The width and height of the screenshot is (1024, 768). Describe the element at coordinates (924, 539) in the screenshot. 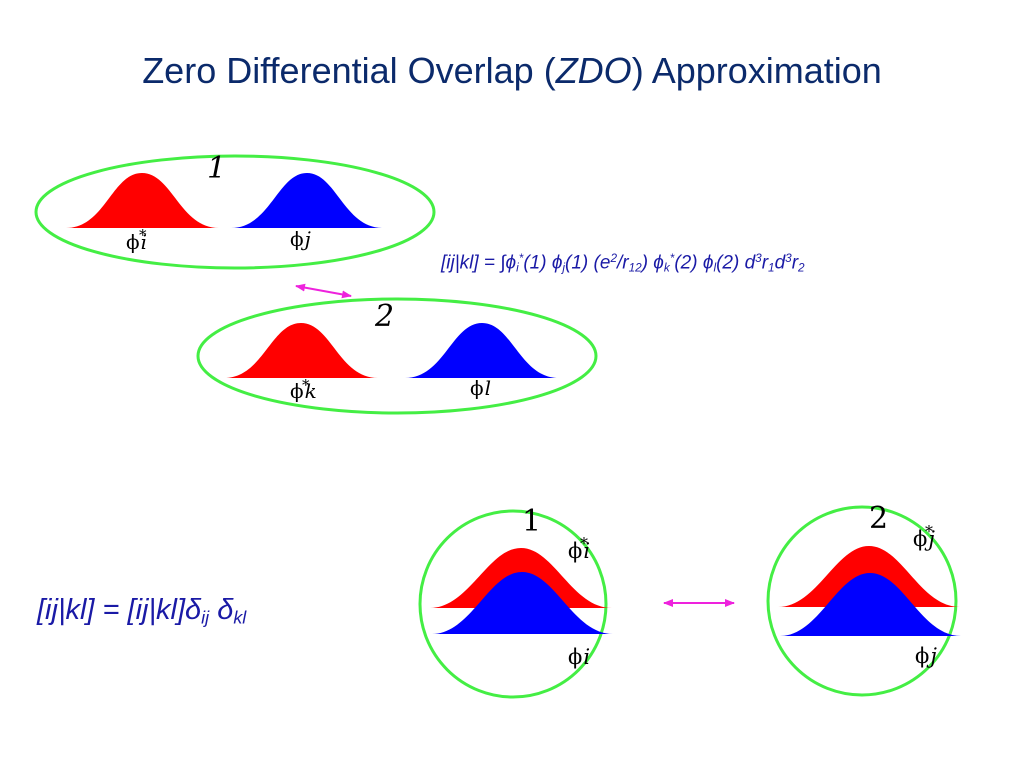

I see `circle2-phi-j-star-label: ϕj` at that location.